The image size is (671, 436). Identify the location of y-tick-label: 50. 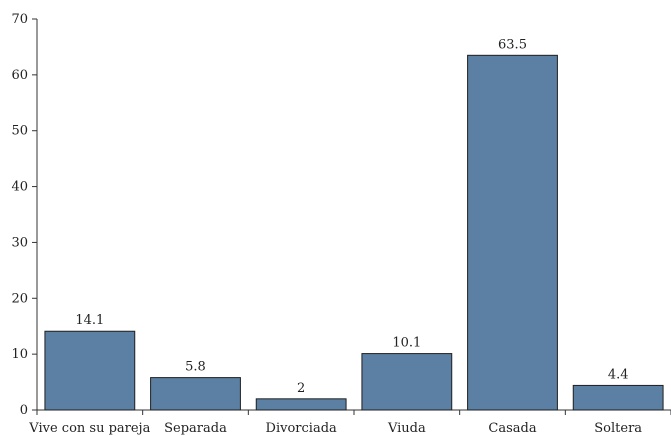
(19, 131).